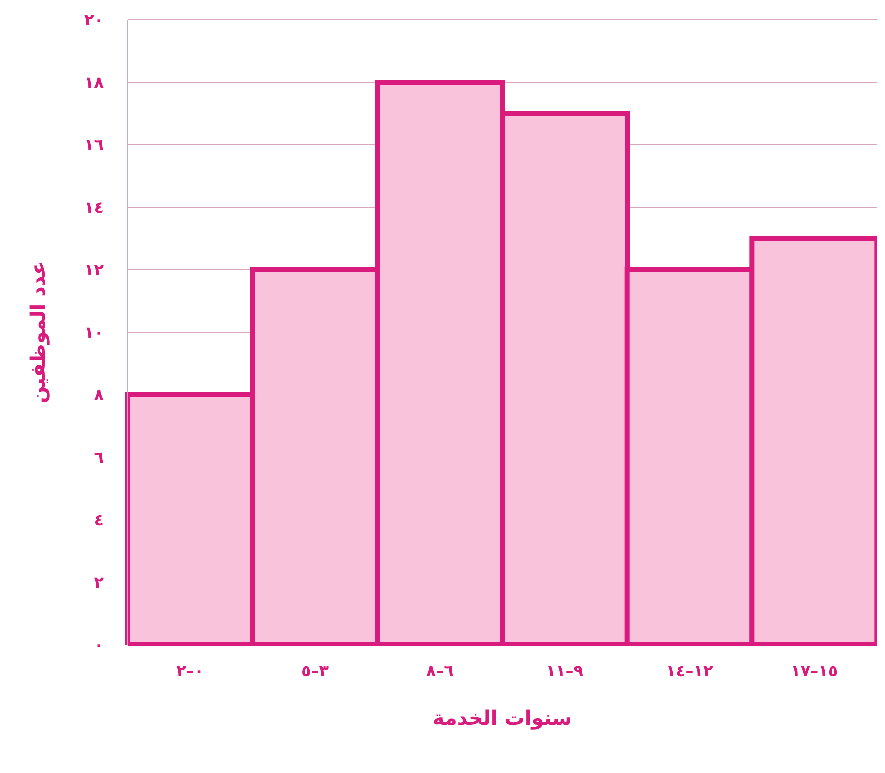 Image resolution: width=885 pixels, height=773 pixels. I want to click on y-tick-label: ١٤, so click(94, 208).